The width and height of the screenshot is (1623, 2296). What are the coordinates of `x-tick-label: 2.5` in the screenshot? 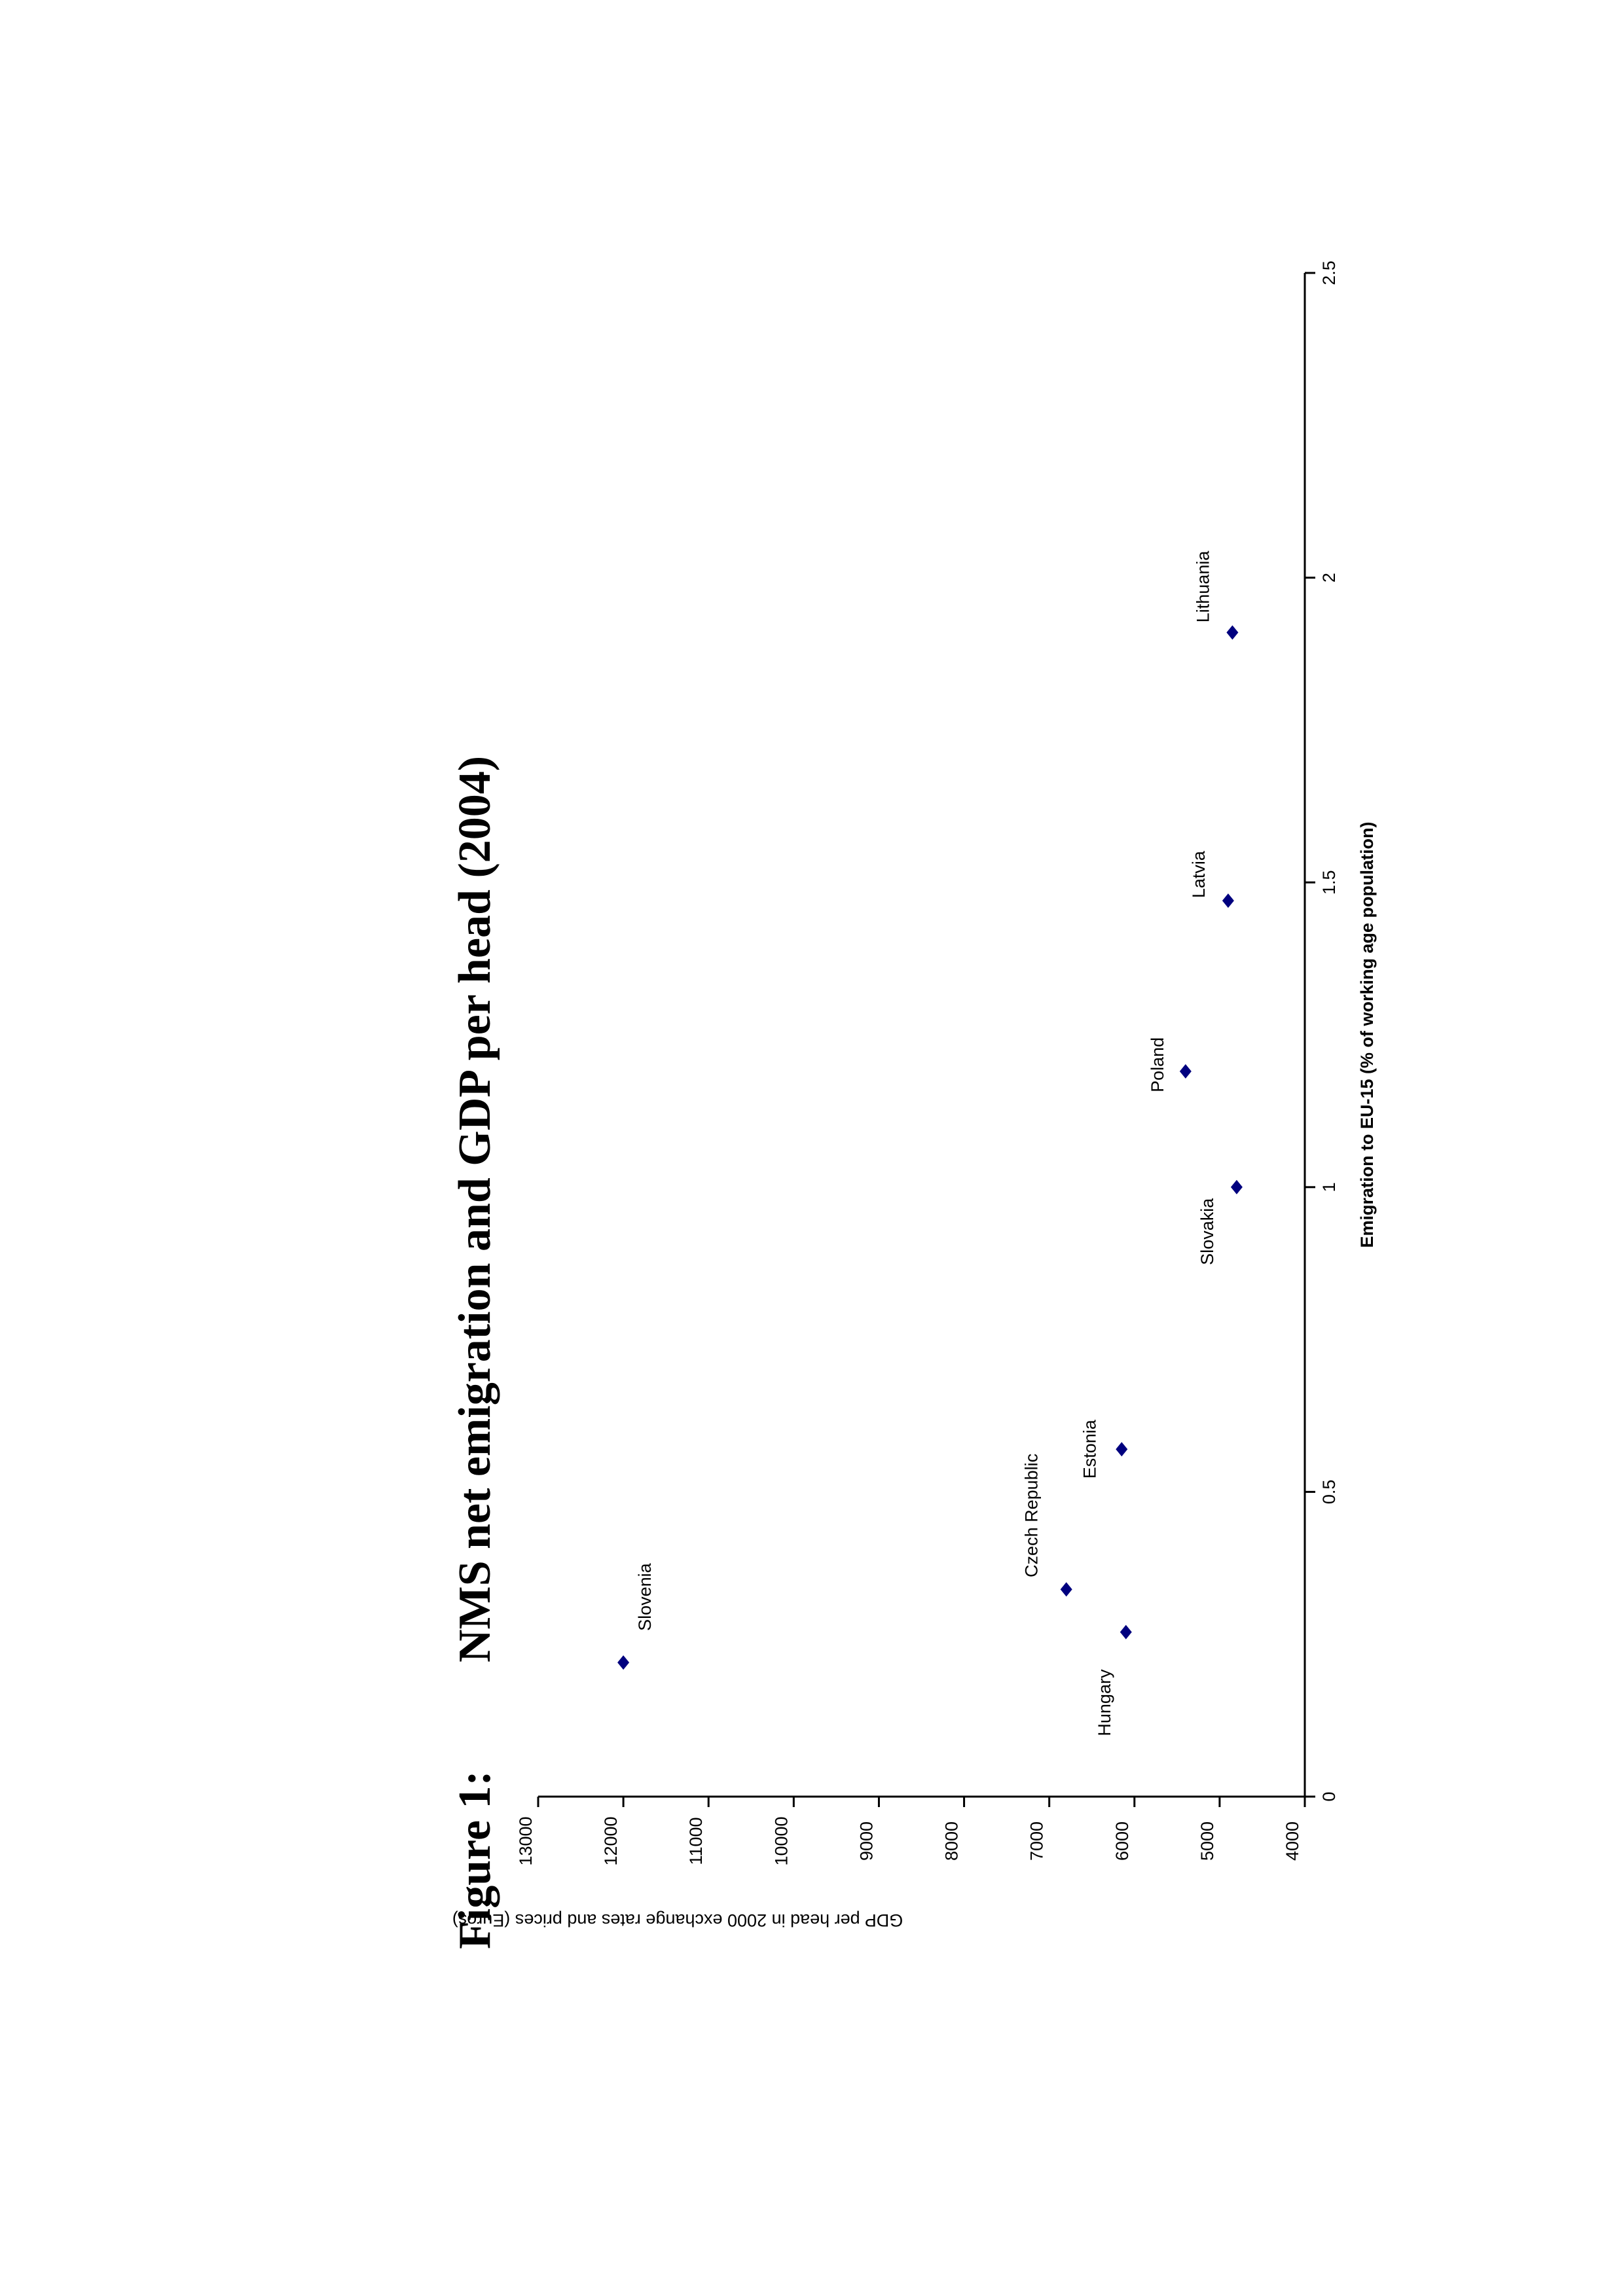 It's located at (1329, 272).